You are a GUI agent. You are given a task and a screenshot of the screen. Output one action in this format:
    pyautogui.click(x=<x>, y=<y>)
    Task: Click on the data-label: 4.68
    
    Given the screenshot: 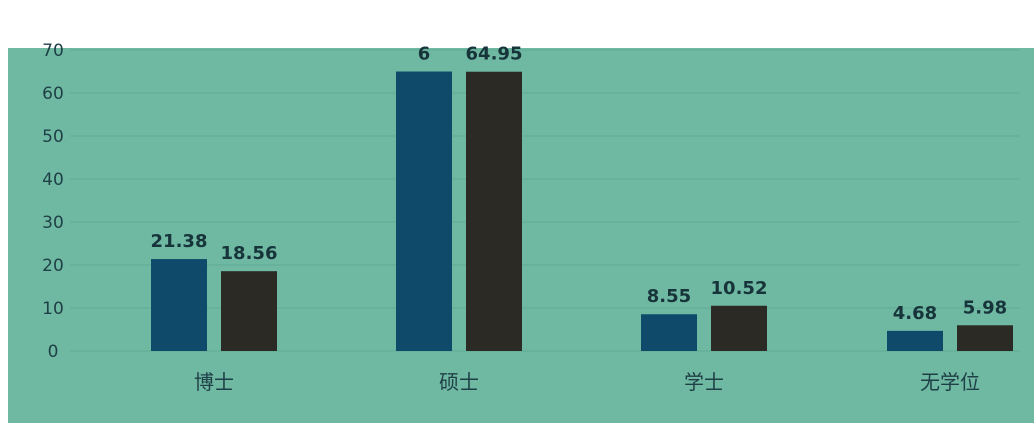 What is the action you would take?
    pyautogui.click(x=915, y=313)
    